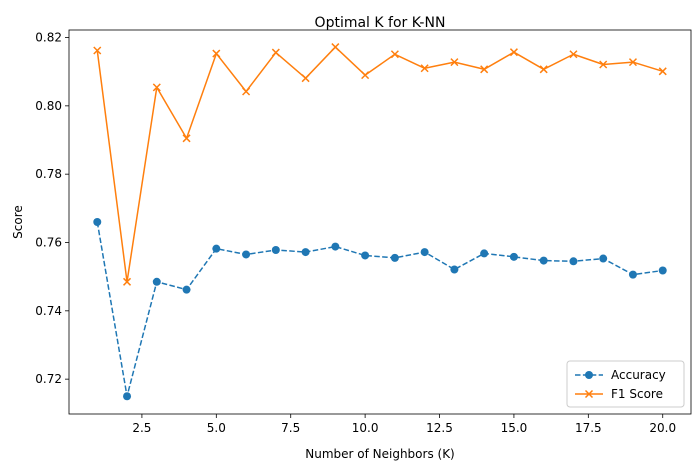 Image resolution: width=700 pixels, height=470 pixels. I want to click on legend: Accuracy F1 Score, so click(625, 384).